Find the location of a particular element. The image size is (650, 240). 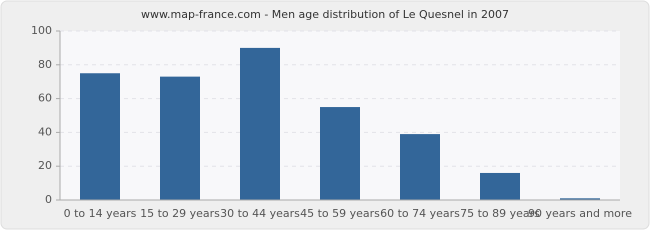

x-tick-label: 15 to 29 years is located at coordinates (180, 213).